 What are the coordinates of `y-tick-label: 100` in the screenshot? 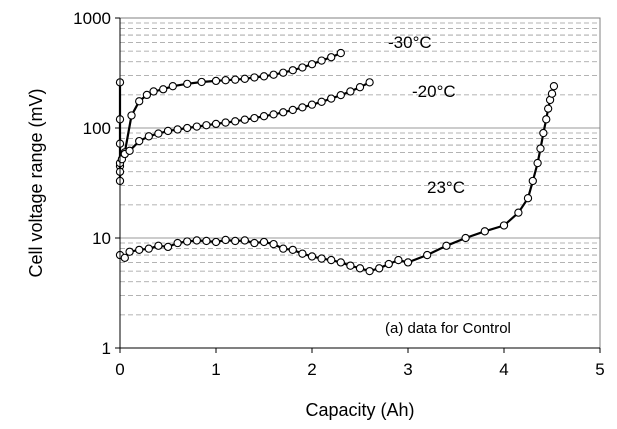 It's located at (97, 128).